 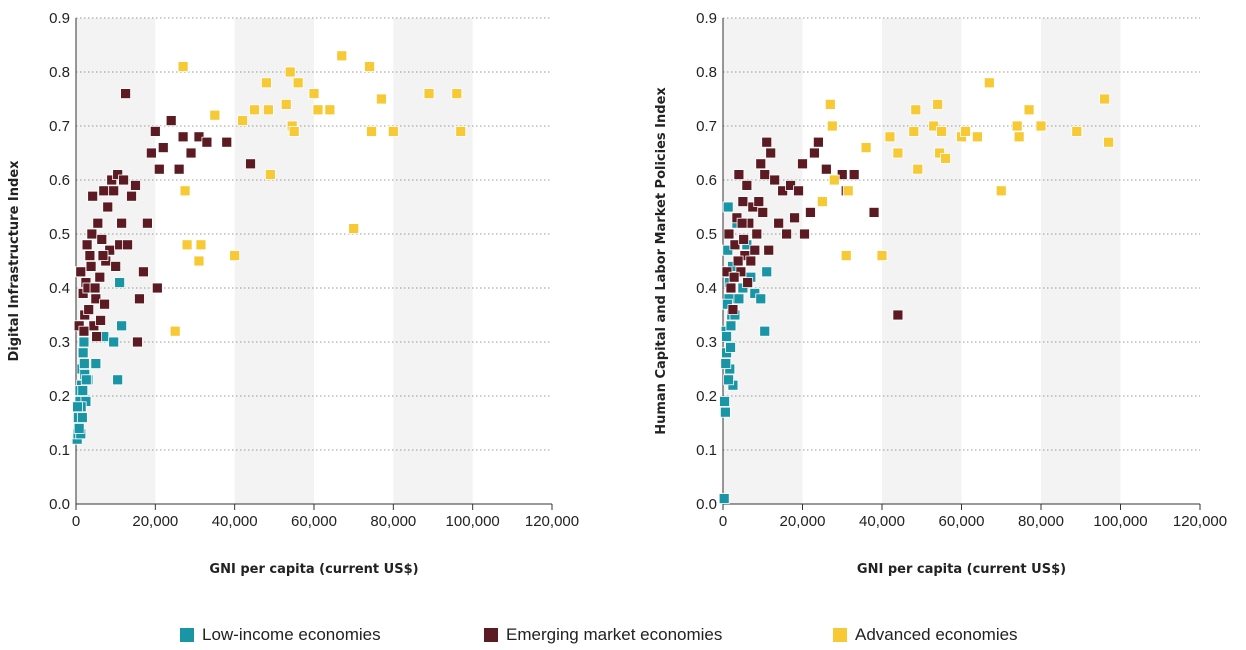 What do you see at coordinates (59, 18) in the screenshot?
I see `y-tick-label: 0.9` at bounding box center [59, 18].